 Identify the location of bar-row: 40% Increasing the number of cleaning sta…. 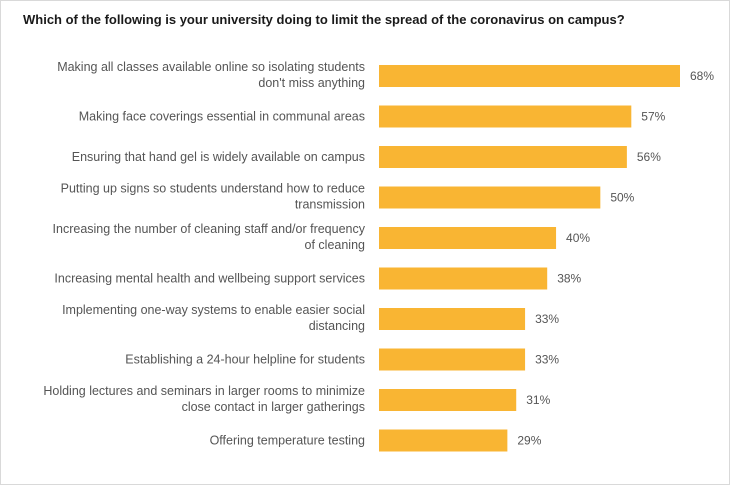
(322, 237).